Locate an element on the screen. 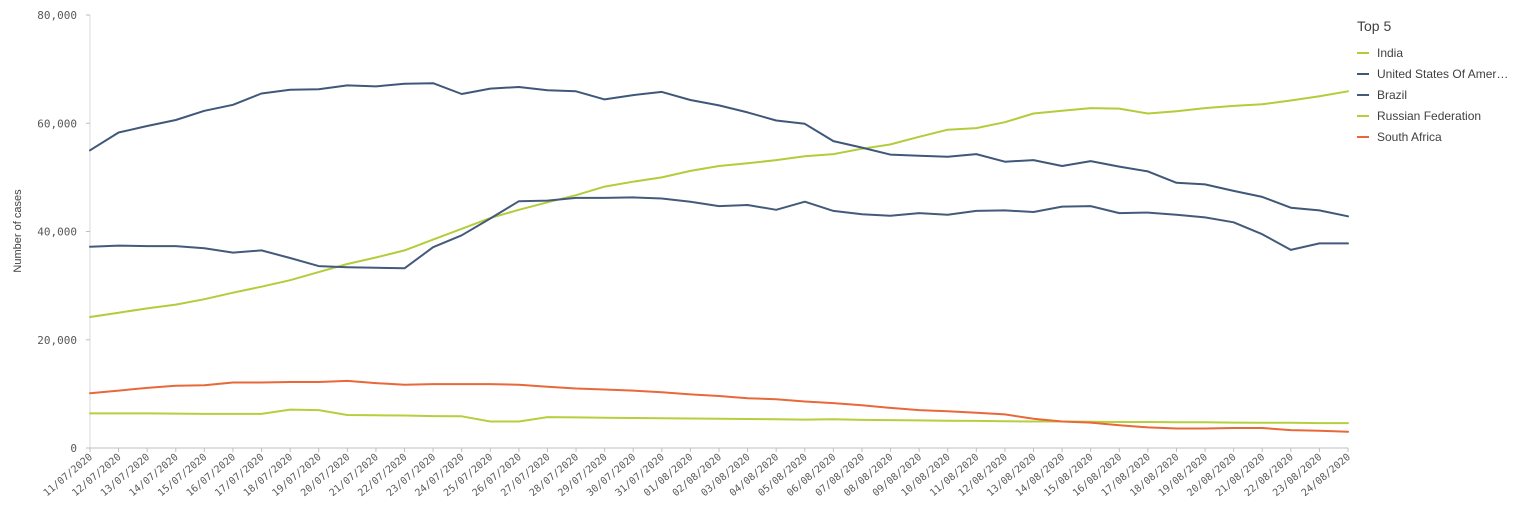  legend-label-brazil: Brazil is located at coordinates (1392, 94).